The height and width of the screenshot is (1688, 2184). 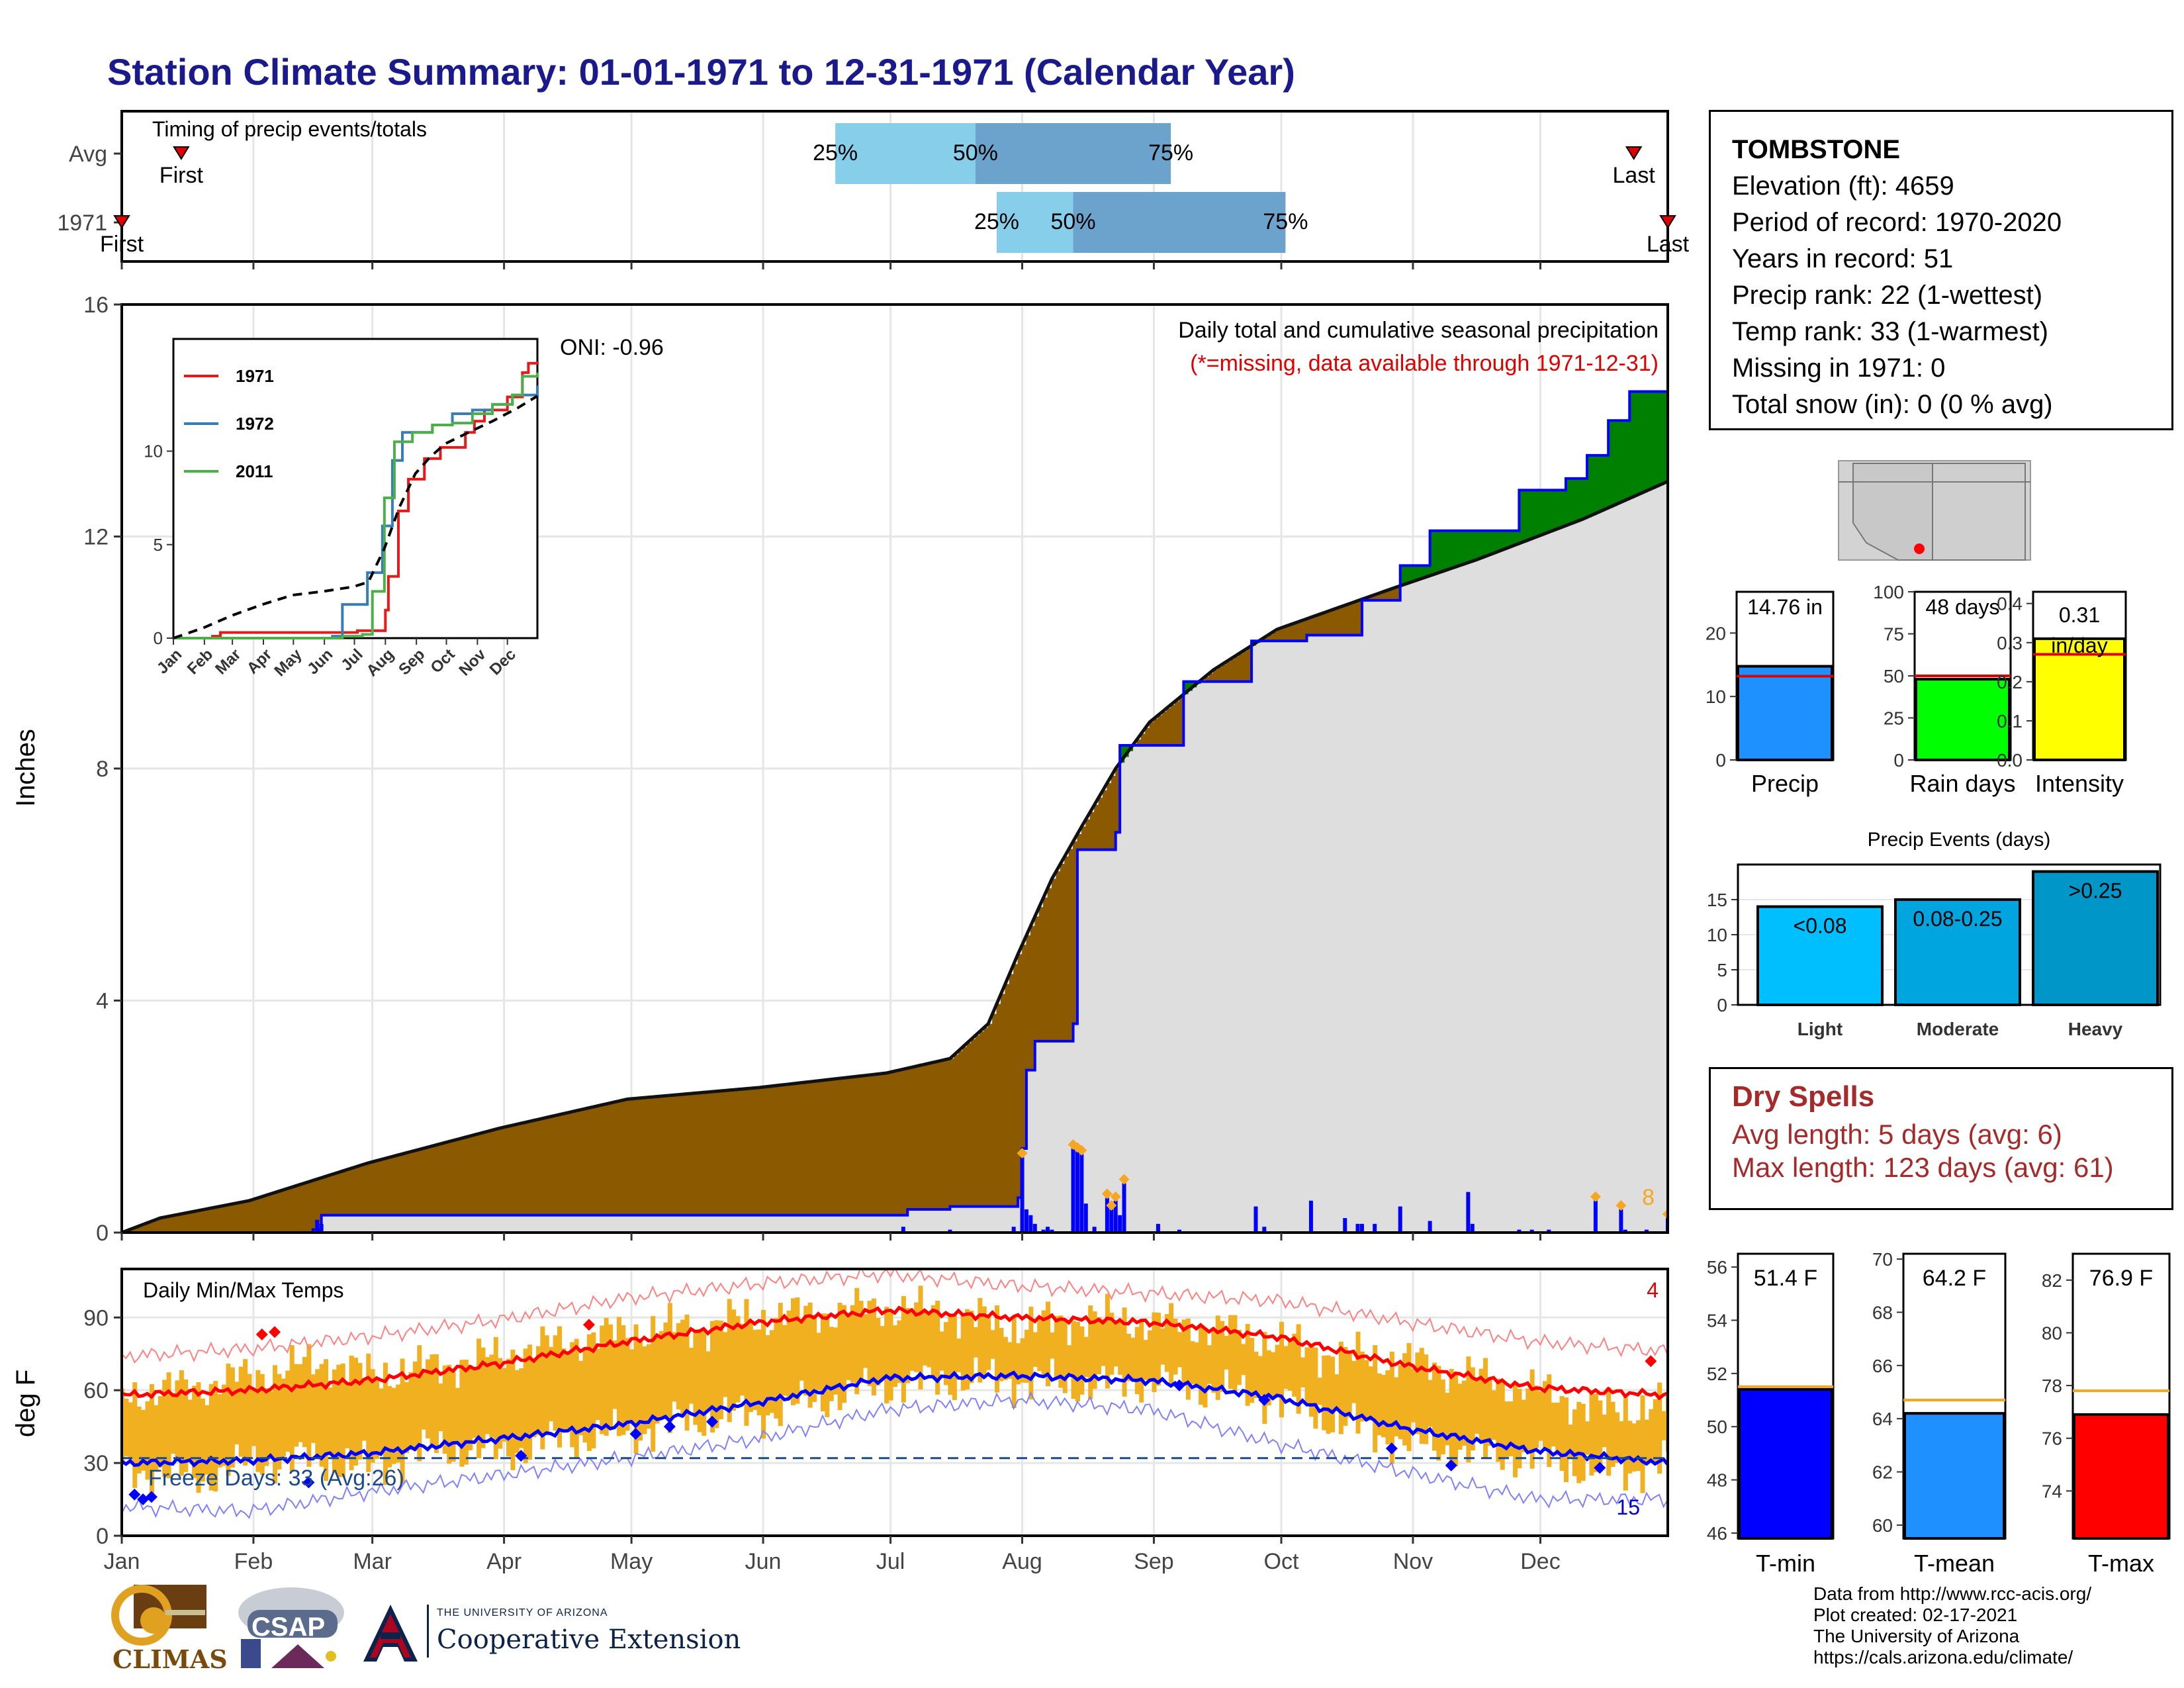 I want to click on tgauge-value-label: 64.2 F, so click(x=1954, y=1278).